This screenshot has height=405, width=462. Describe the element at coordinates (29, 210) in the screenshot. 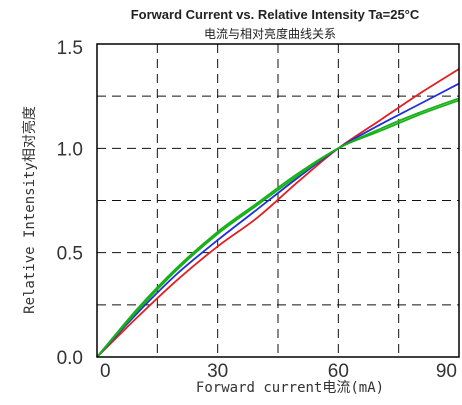

I see `y-axis-label: Relative Intensity相对亮度` at that location.